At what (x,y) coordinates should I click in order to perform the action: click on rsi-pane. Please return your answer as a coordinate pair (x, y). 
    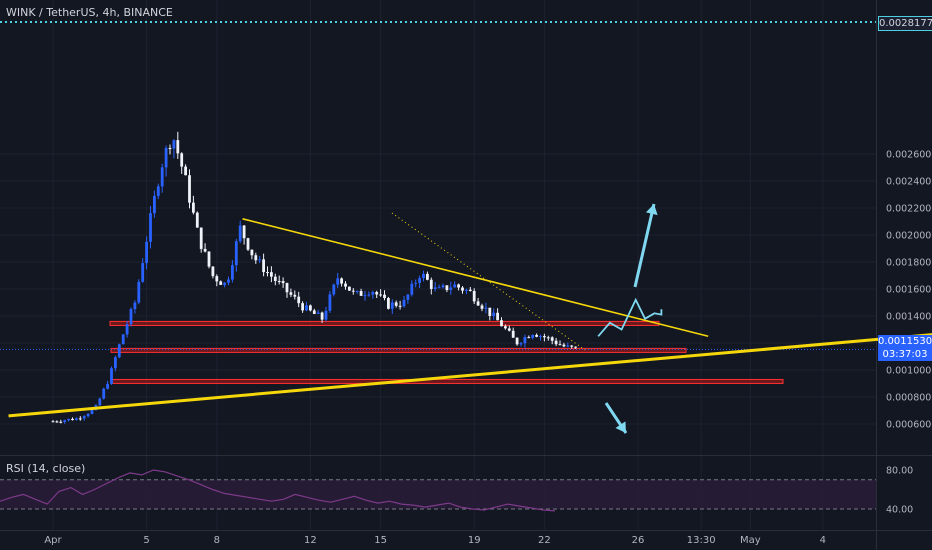
    Looking at the image, I should click on (438, 490).